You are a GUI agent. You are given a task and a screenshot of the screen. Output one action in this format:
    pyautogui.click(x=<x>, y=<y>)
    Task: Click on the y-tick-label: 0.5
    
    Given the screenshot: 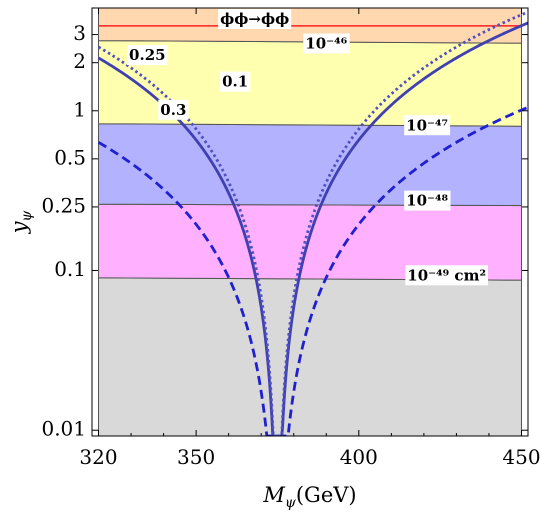 What is the action you would take?
    pyautogui.click(x=70, y=157)
    